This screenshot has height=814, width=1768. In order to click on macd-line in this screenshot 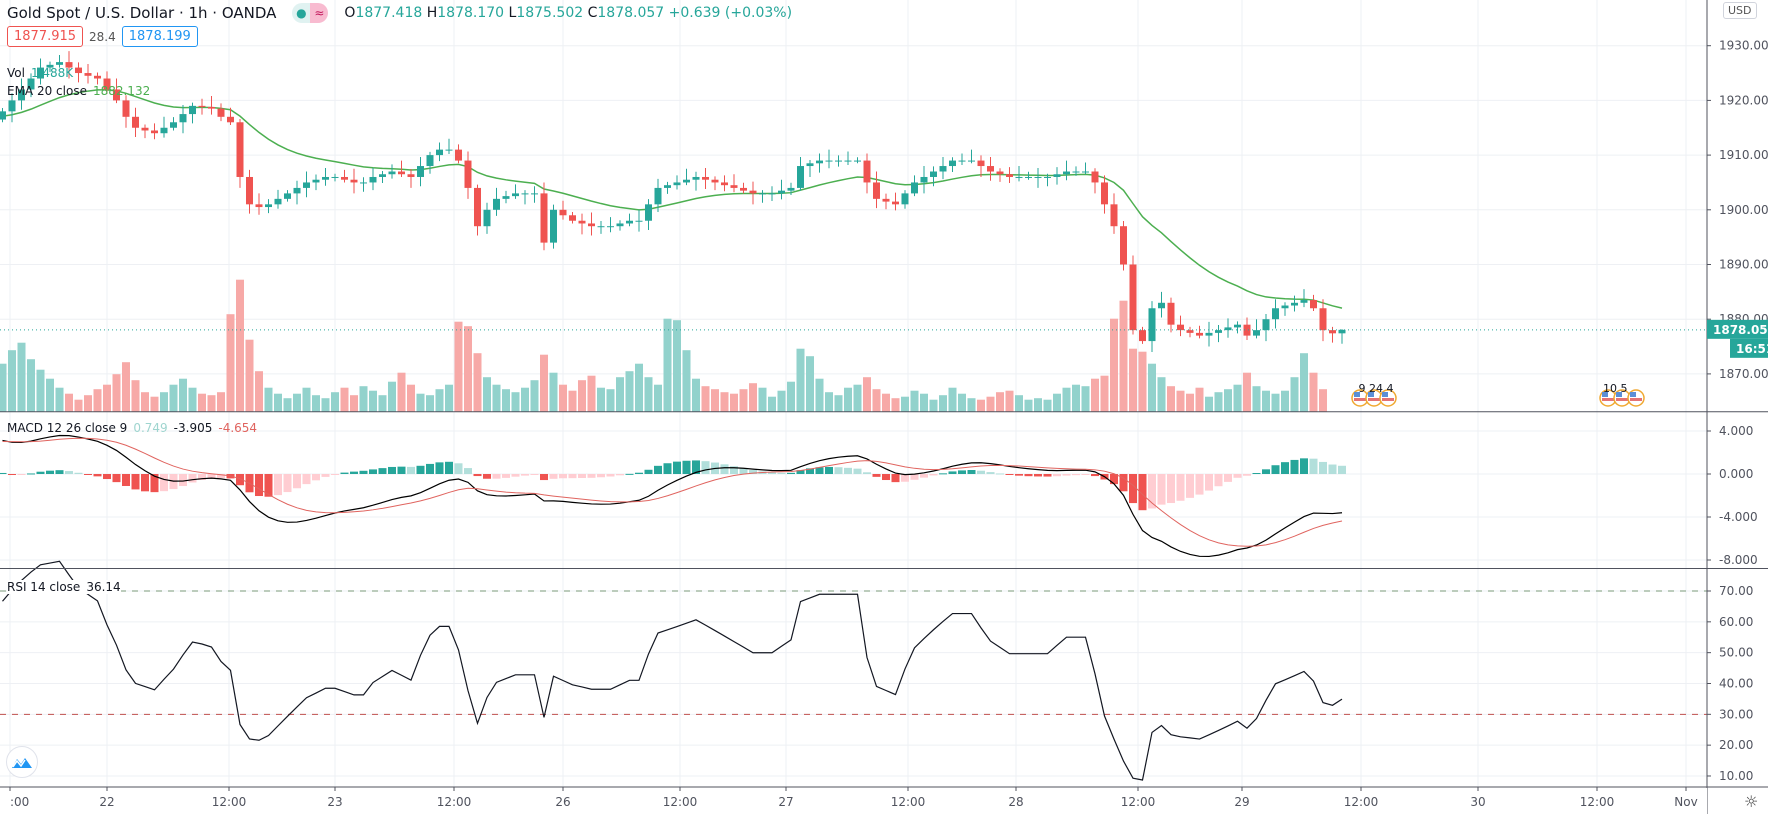, I will do `click(672, 496)`.